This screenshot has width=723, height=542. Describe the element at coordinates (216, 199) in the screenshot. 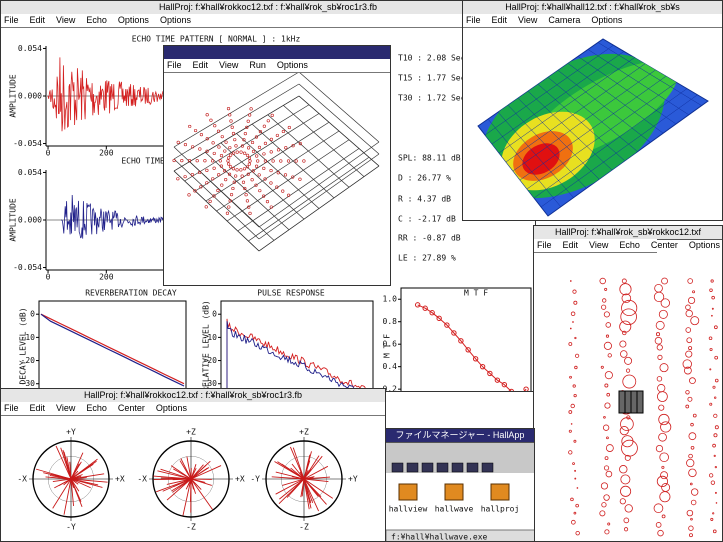

I see `wireframe-edge` at that location.